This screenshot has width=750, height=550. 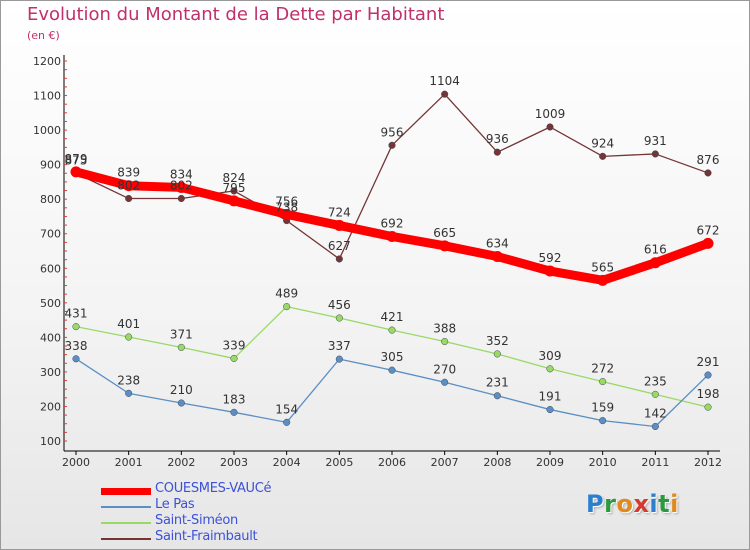 I want to click on y-tick-label: 400, so click(x=50, y=337).